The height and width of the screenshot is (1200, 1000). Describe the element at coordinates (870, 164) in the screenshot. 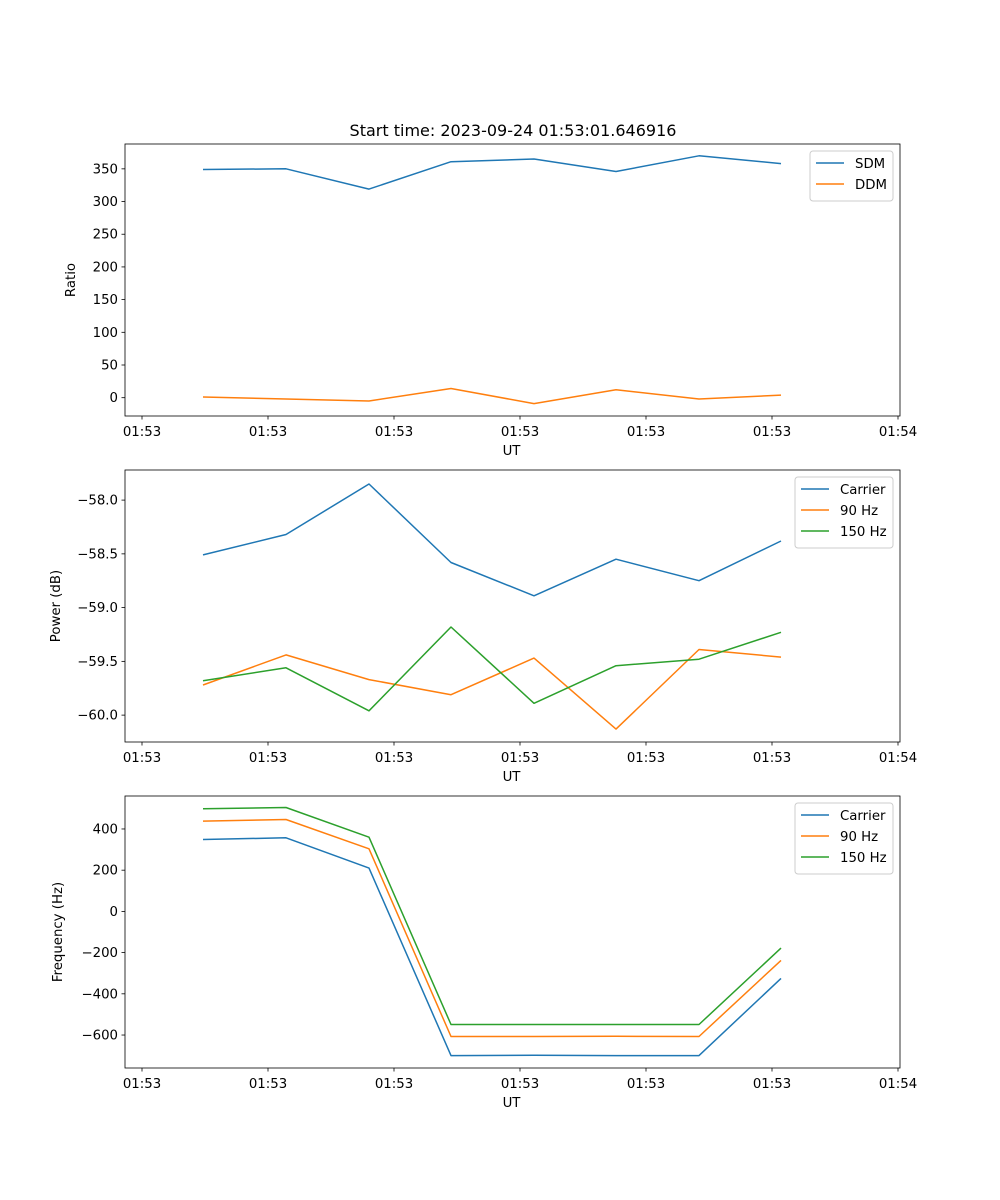

I see `legend-entry-label: SDM` at that location.